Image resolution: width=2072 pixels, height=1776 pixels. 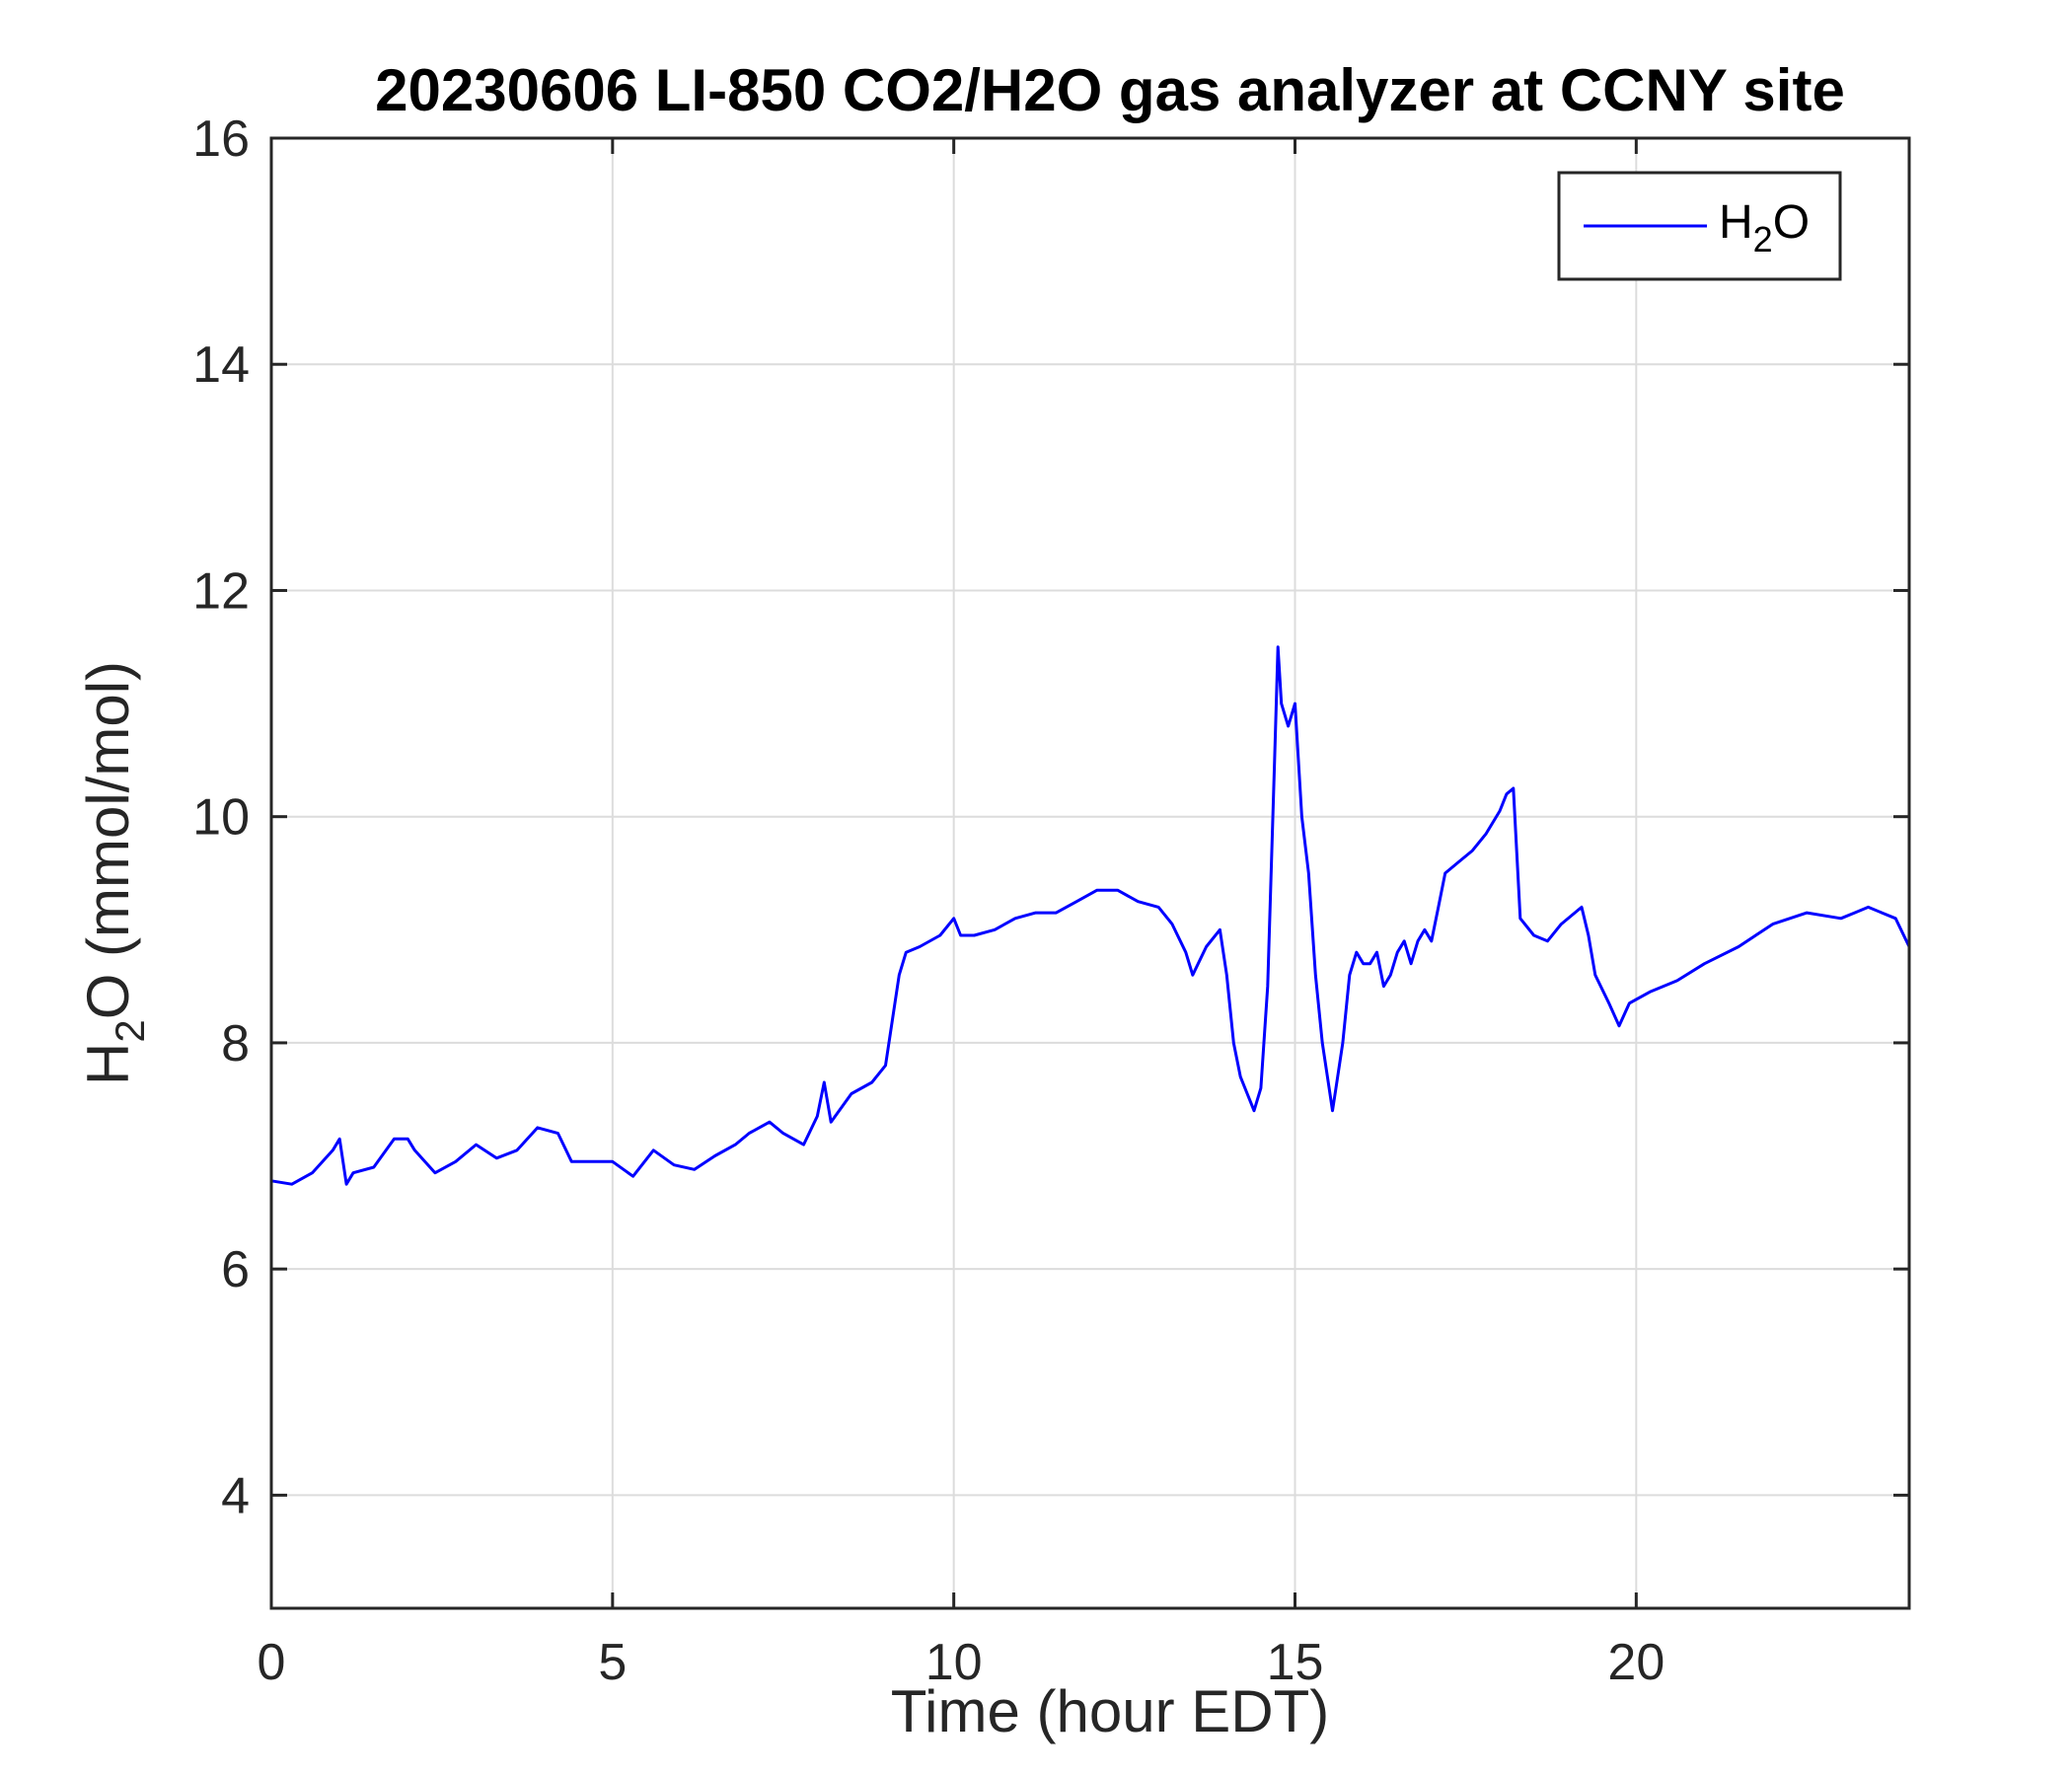 What do you see at coordinates (1699, 226) in the screenshot?
I see `legend: H2O` at bounding box center [1699, 226].